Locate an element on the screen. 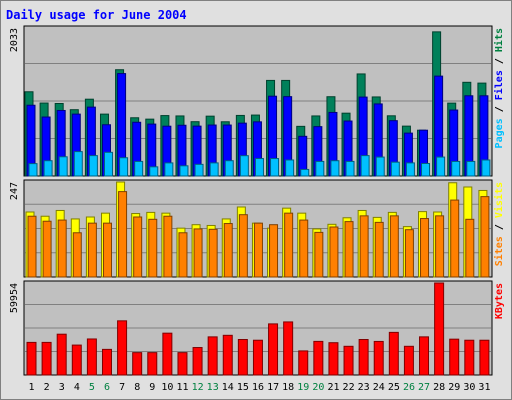 This screenshot has height=400, width=512. x-tick-label-day-10: 10 is located at coordinates (167, 387).